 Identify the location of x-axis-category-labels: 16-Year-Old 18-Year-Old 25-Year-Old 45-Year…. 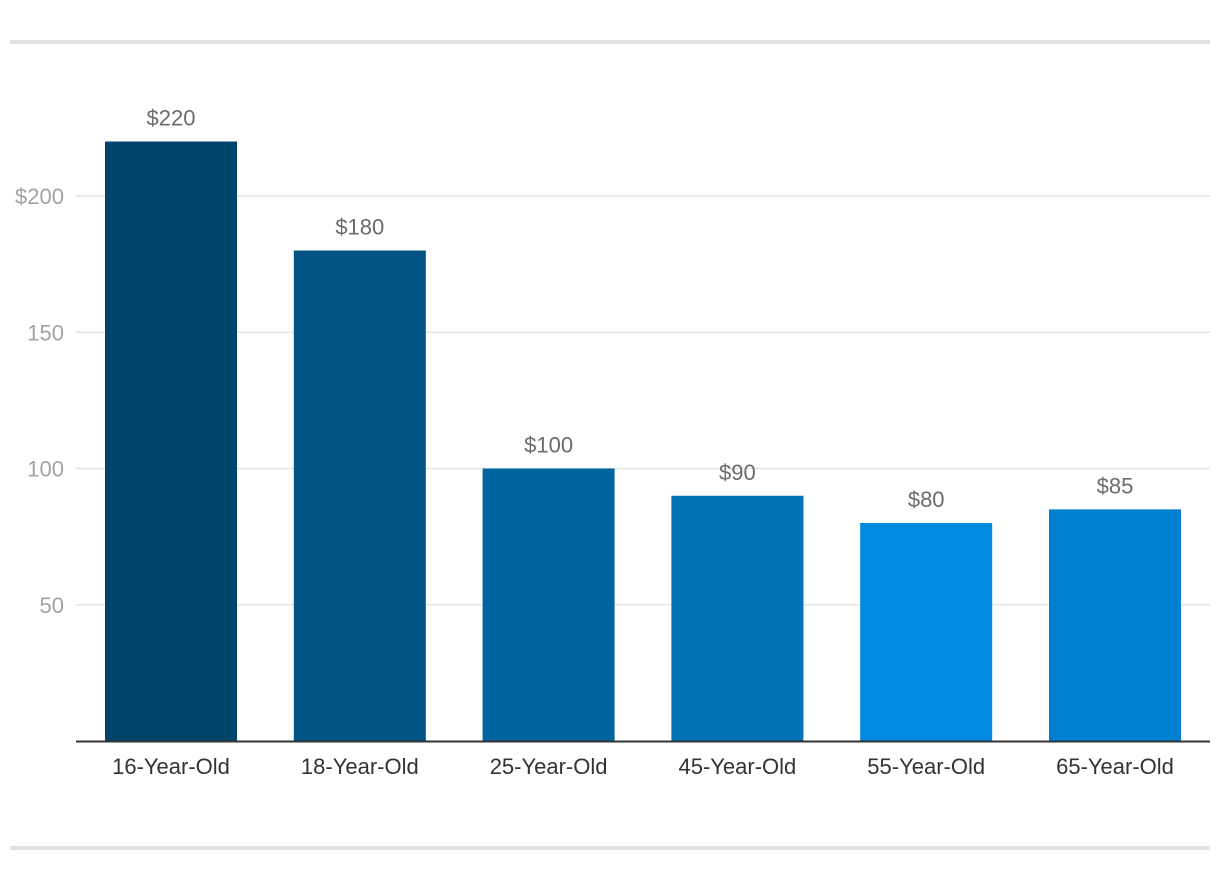
(643, 766).